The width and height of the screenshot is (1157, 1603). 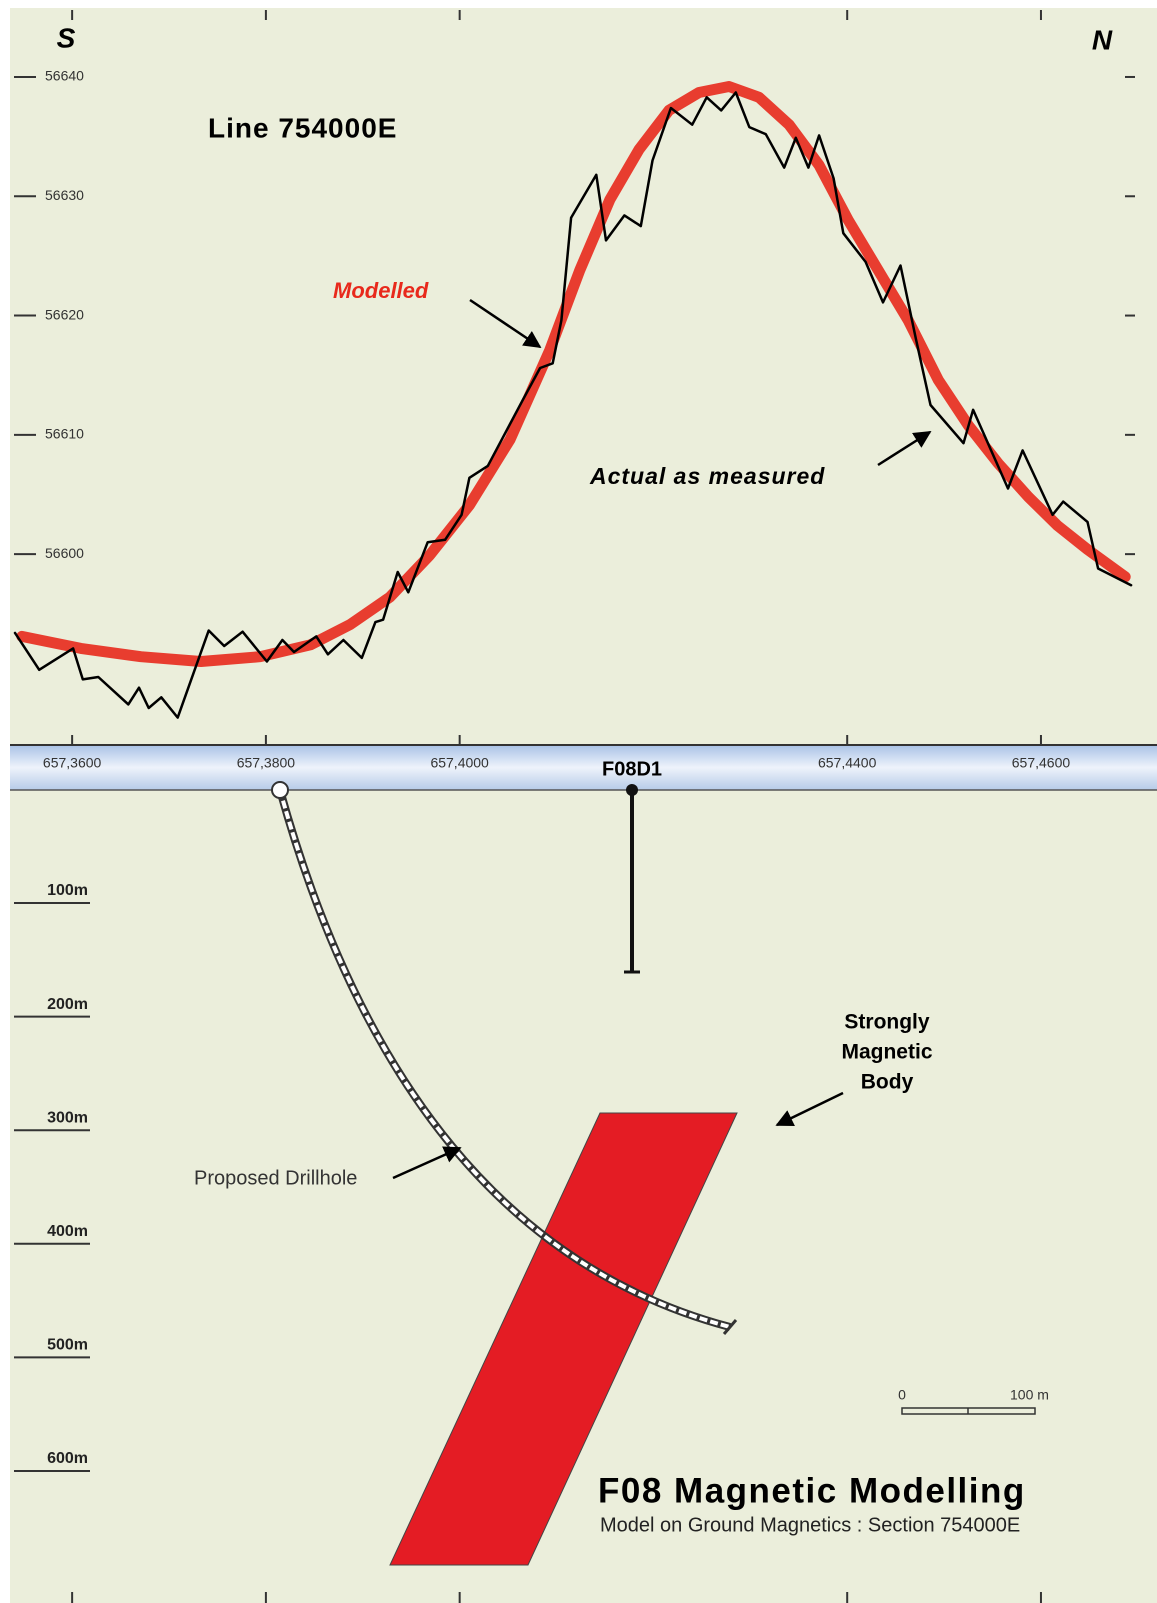 What do you see at coordinates (72, 763) in the screenshot?
I see `x-tick-label: 657,3600` at bounding box center [72, 763].